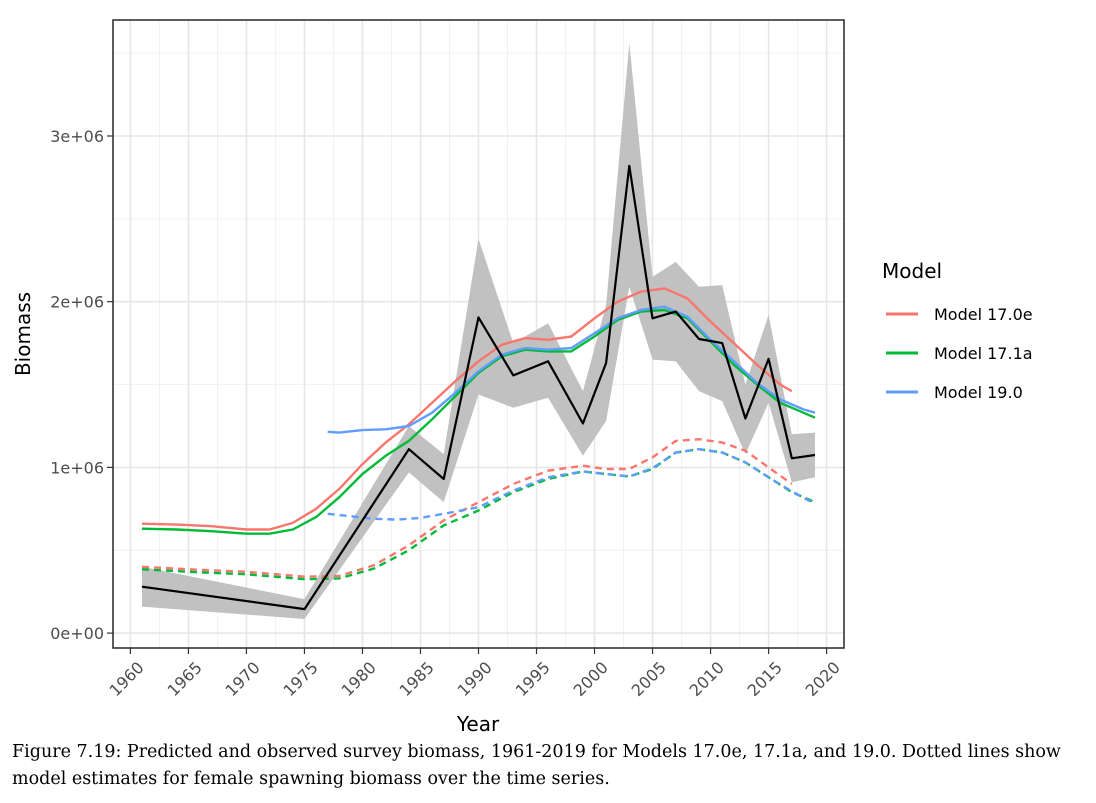  Describe the element at coordinates (301, 679) in the screenshot. I see `x-tick-label: 1975` at that location.